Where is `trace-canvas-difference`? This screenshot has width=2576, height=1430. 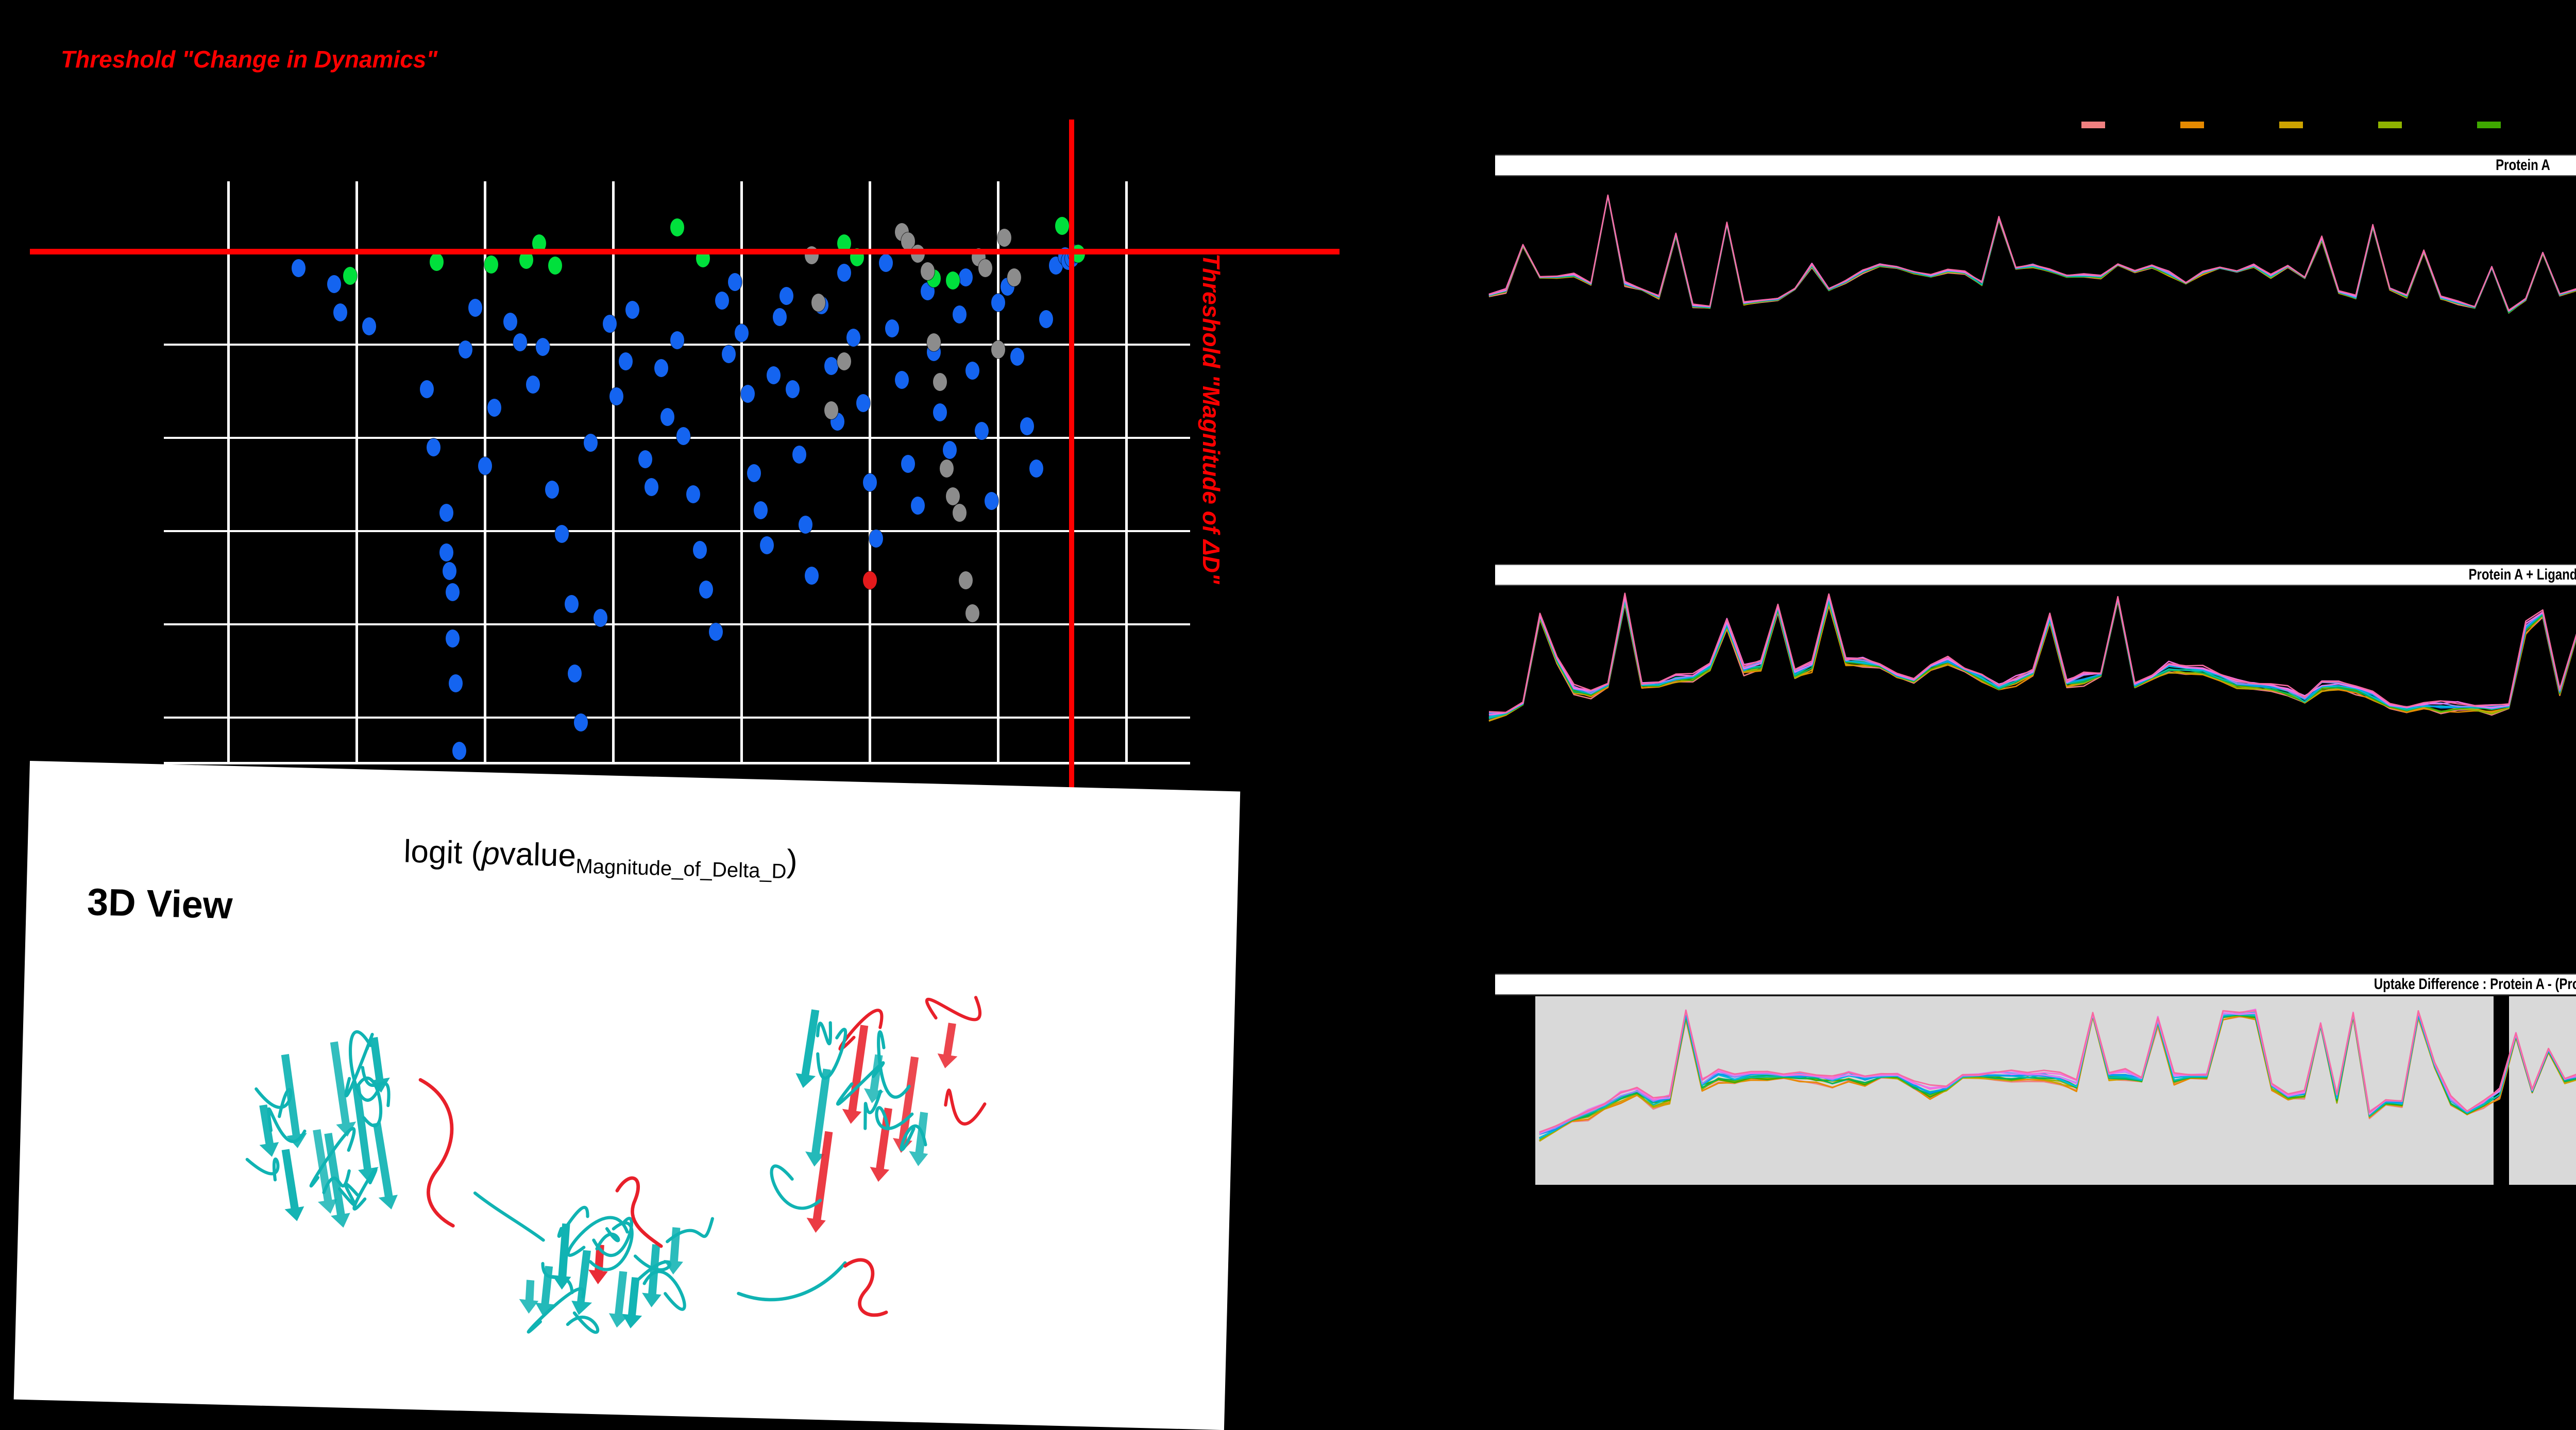 trace-canvas-difference is located at coordinates (2030, 1090).